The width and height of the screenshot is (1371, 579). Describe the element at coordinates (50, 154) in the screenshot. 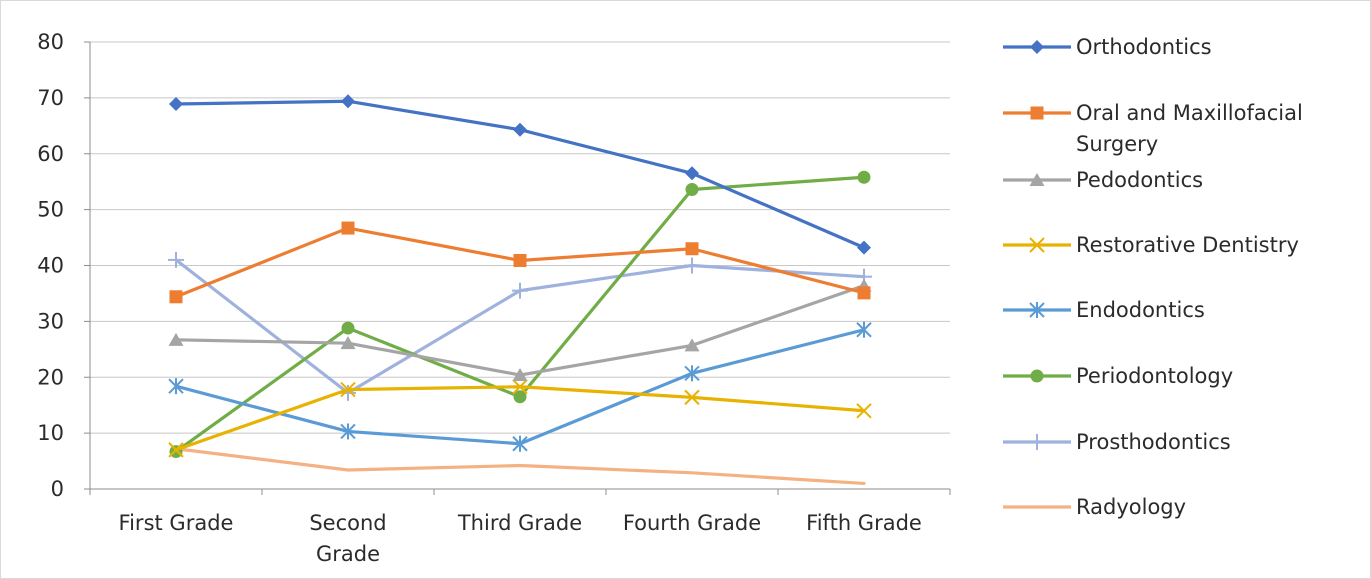

I see `y-tick-label: 60` at that location.